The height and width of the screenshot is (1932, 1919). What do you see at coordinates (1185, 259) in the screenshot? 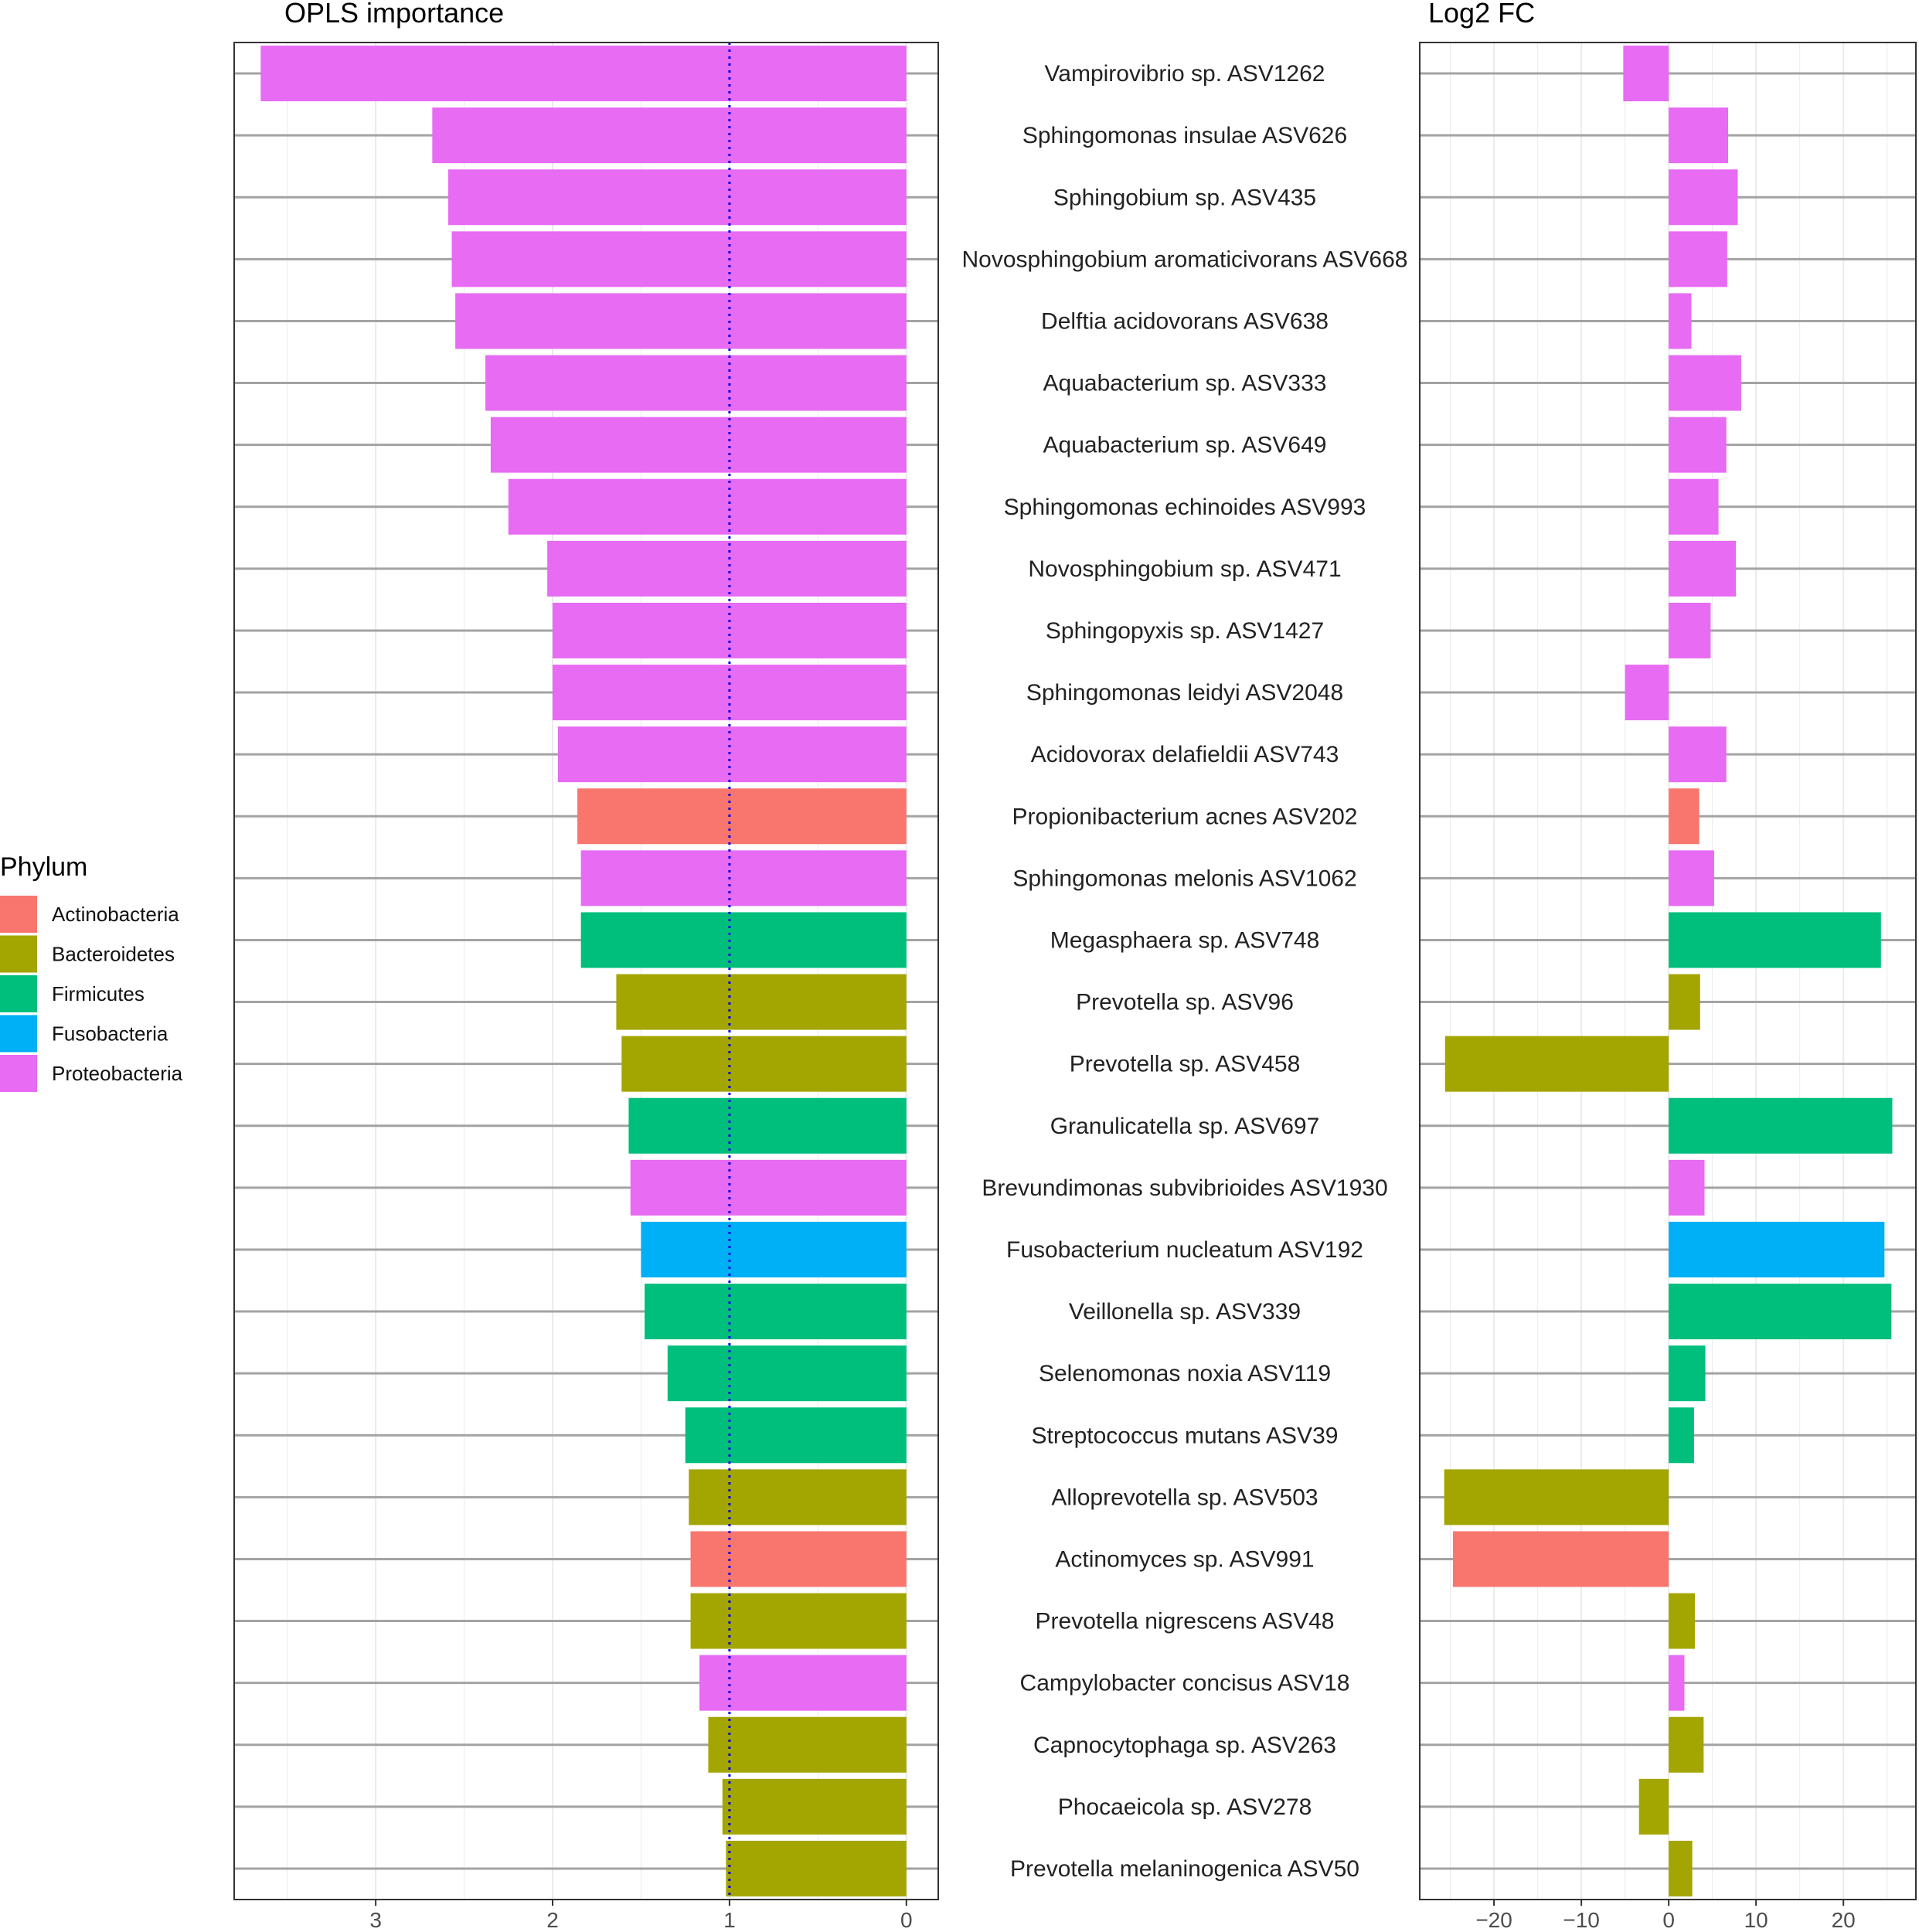
I see `species-label: Novosphingobium aromaticivorans ASV668` at bounding box center [1185, 259].